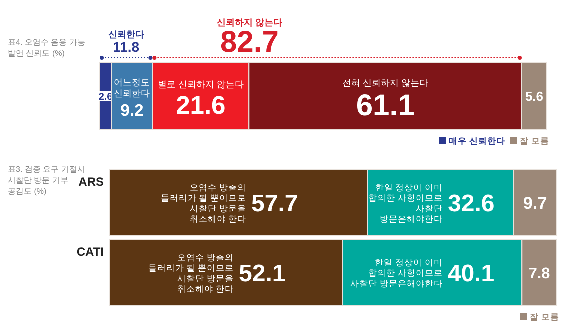  What do you see at coordinates (91, 182) in the screenshot?
I see `y-tick-label: ARS` at bounding box center [91, 182].